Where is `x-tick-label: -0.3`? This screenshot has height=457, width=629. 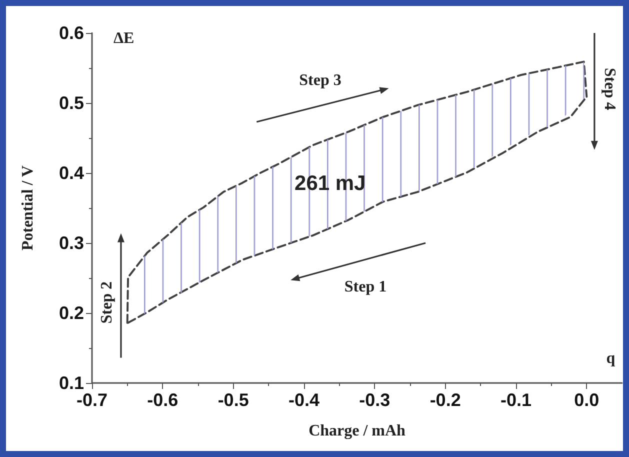
x-tick-label: -0.3 is located at coordinates (374, 400).